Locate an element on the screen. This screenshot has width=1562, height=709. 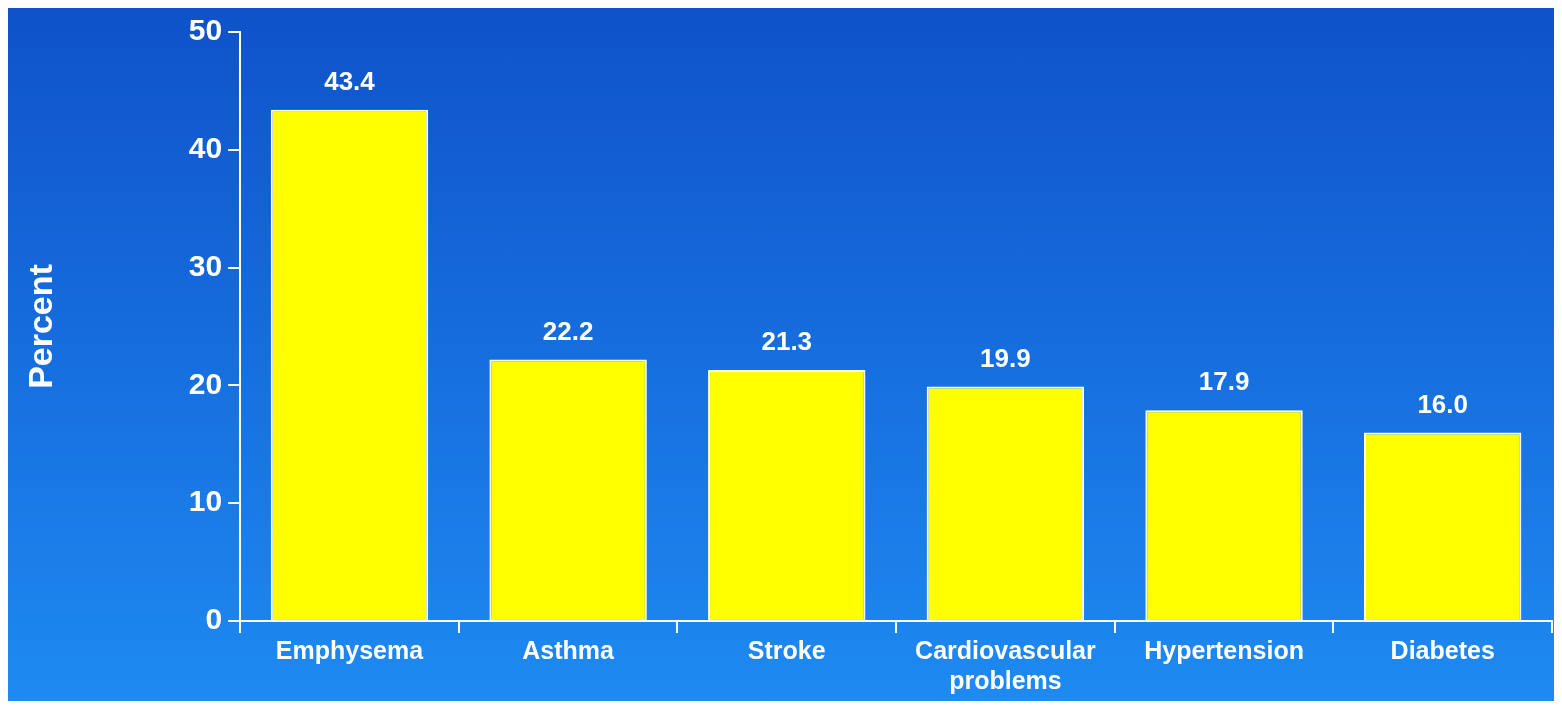
data-label: 21.3 is located at coordinates (787, 341).